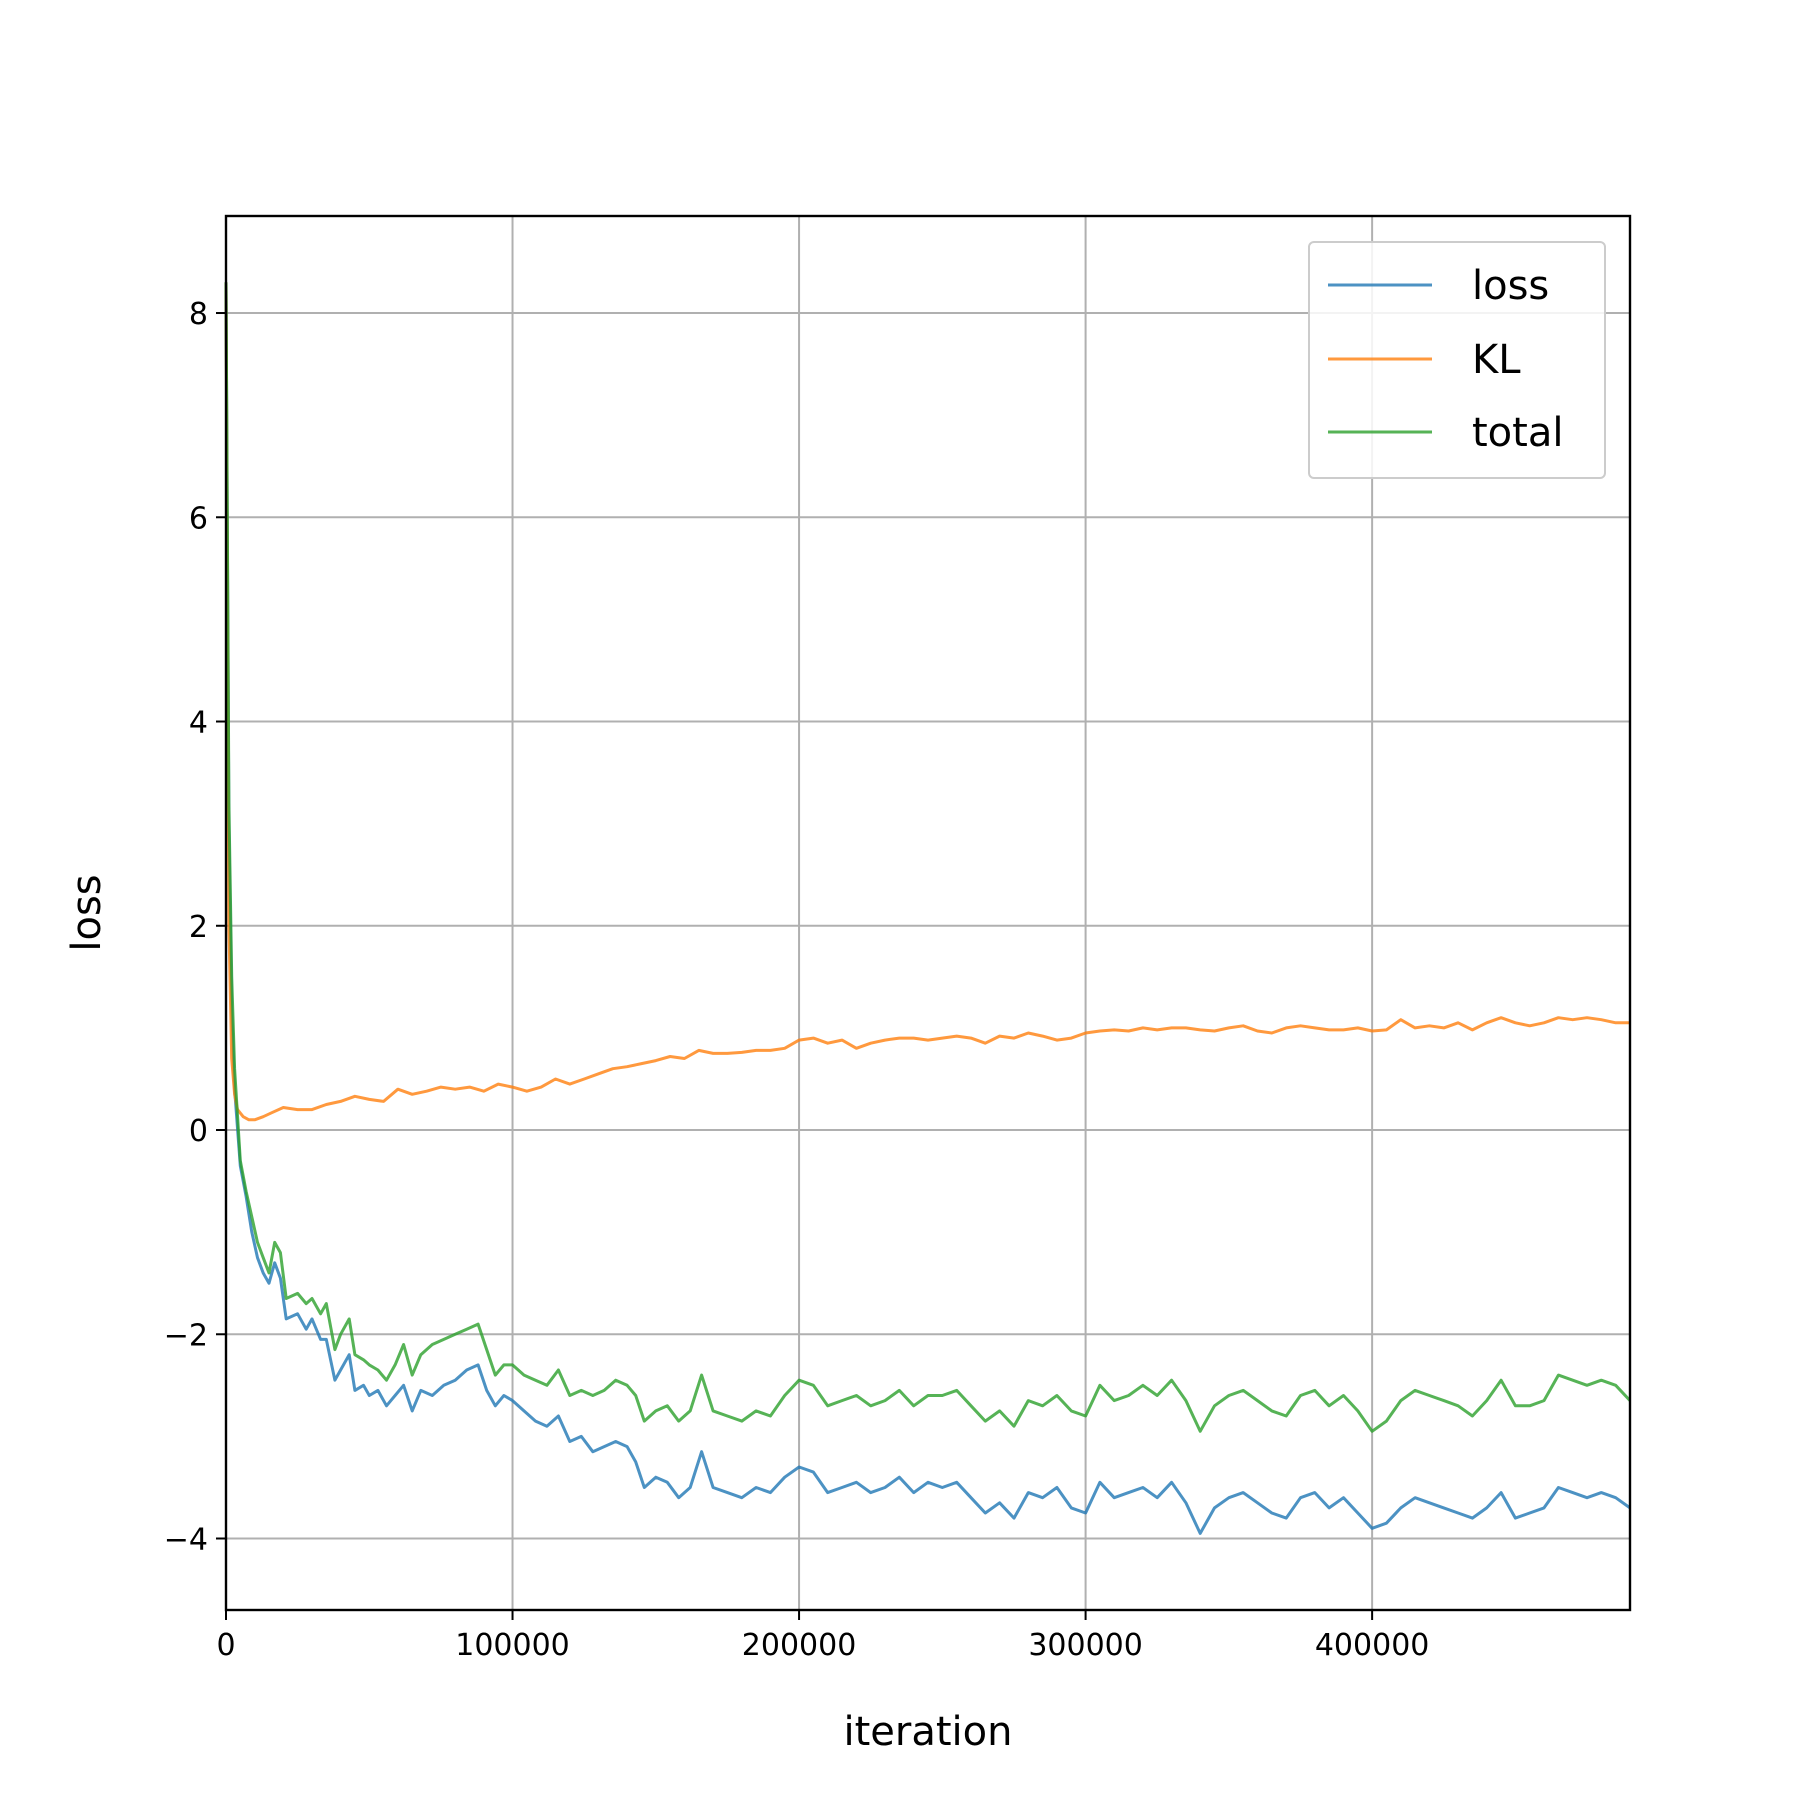 This screenshot has width=1800, height=1800. What do you see at coordinates (198, 1131) in the screenshot?
I see `y-tick-label: 0` at bounding box center [198, 1131].